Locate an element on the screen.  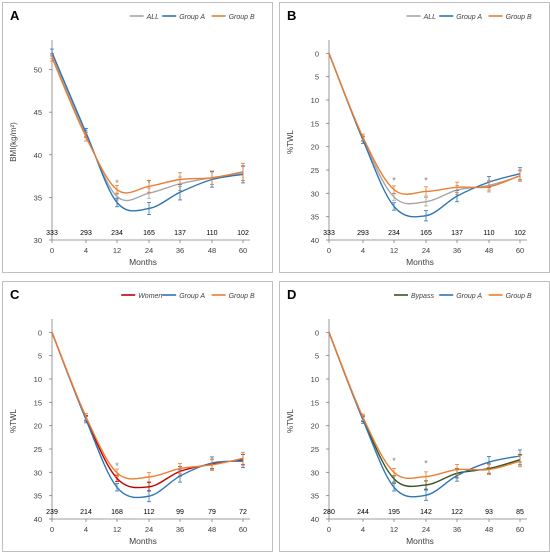
sample-size-label: 234 is located at coordinates (117, 233).